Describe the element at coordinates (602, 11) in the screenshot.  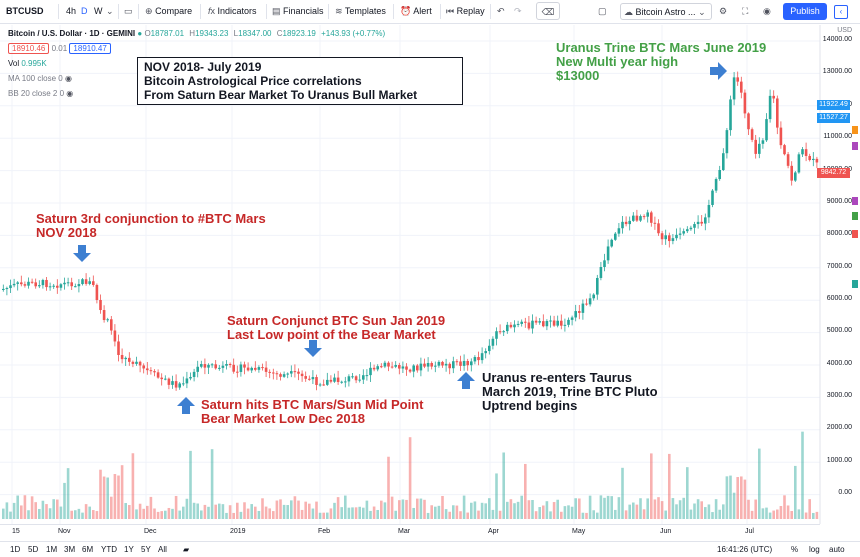
I see `layout-square-icon: ▢` at that location.